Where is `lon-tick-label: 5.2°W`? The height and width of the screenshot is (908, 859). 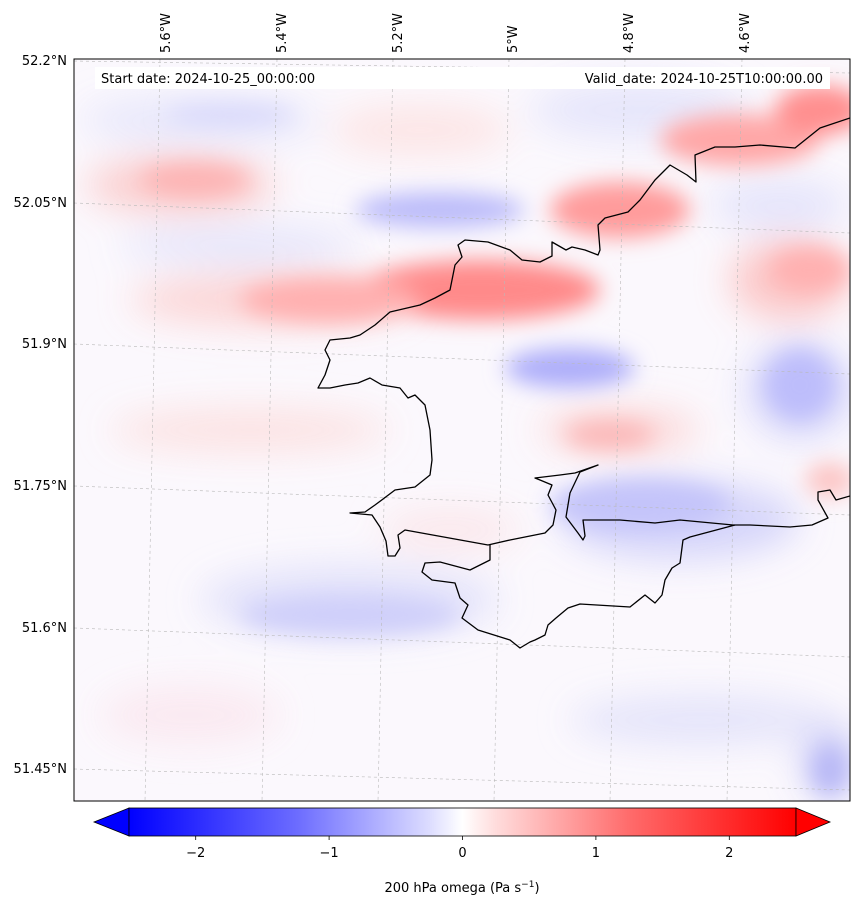
lon-tick-label: 5.2°W is located at coordinates (398, 33).